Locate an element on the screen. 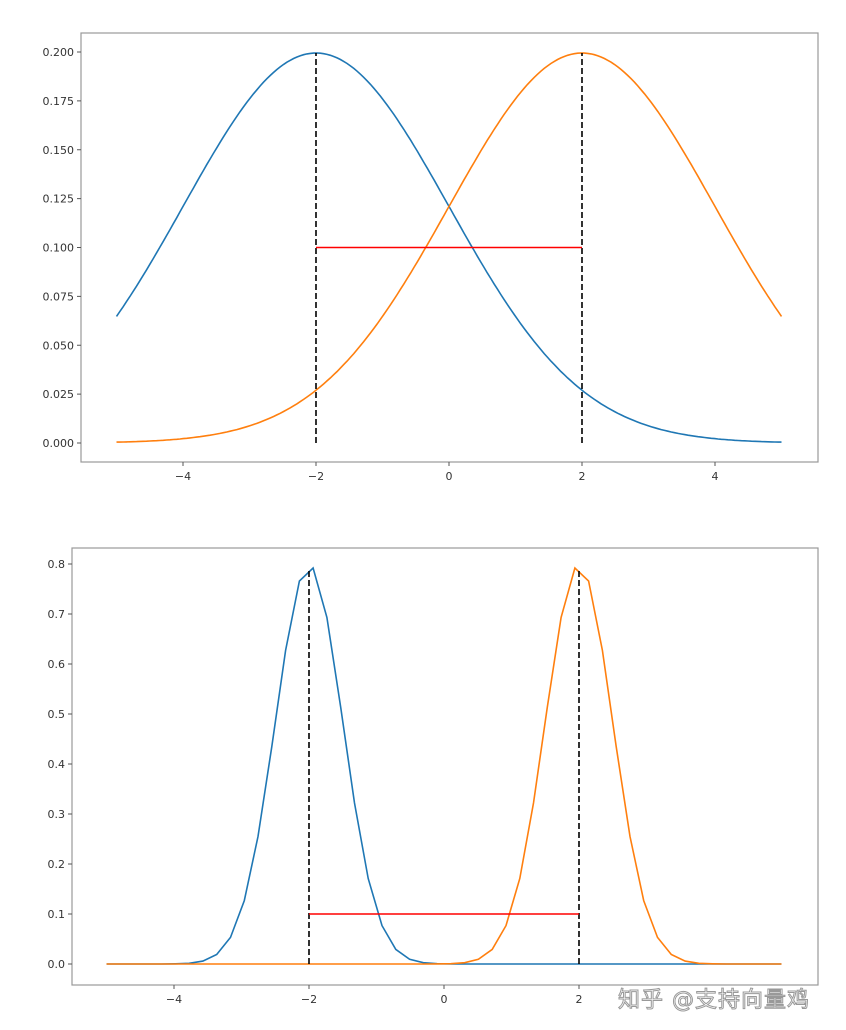  y-tick-label: 0.4 is located at coordinates (57, 764).